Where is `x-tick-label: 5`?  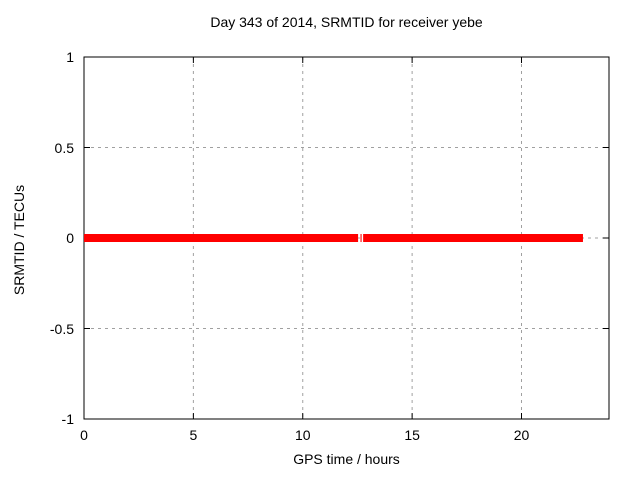 x-tick-label: 5 is located at coordinates (193, 435).